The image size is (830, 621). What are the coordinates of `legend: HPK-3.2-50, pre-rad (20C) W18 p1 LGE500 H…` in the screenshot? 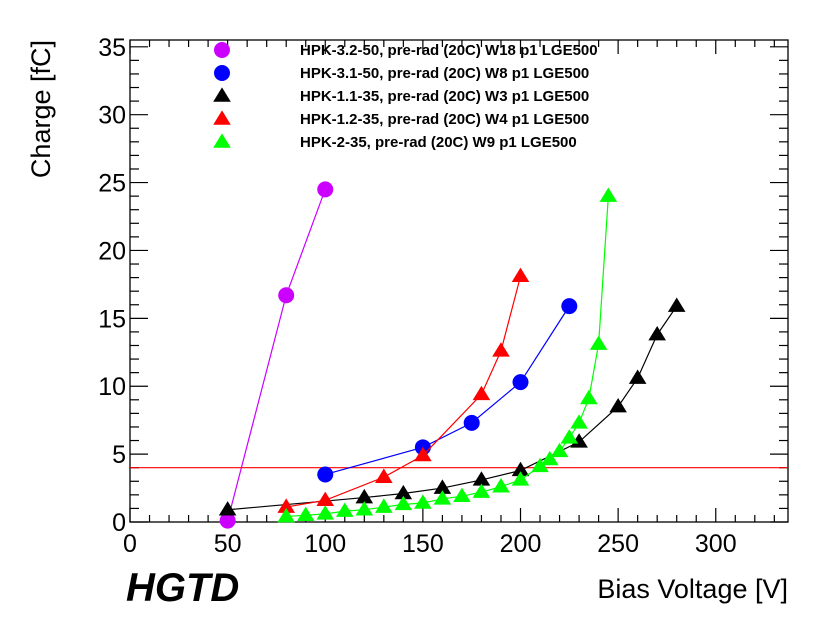 It's located at (405, 96).